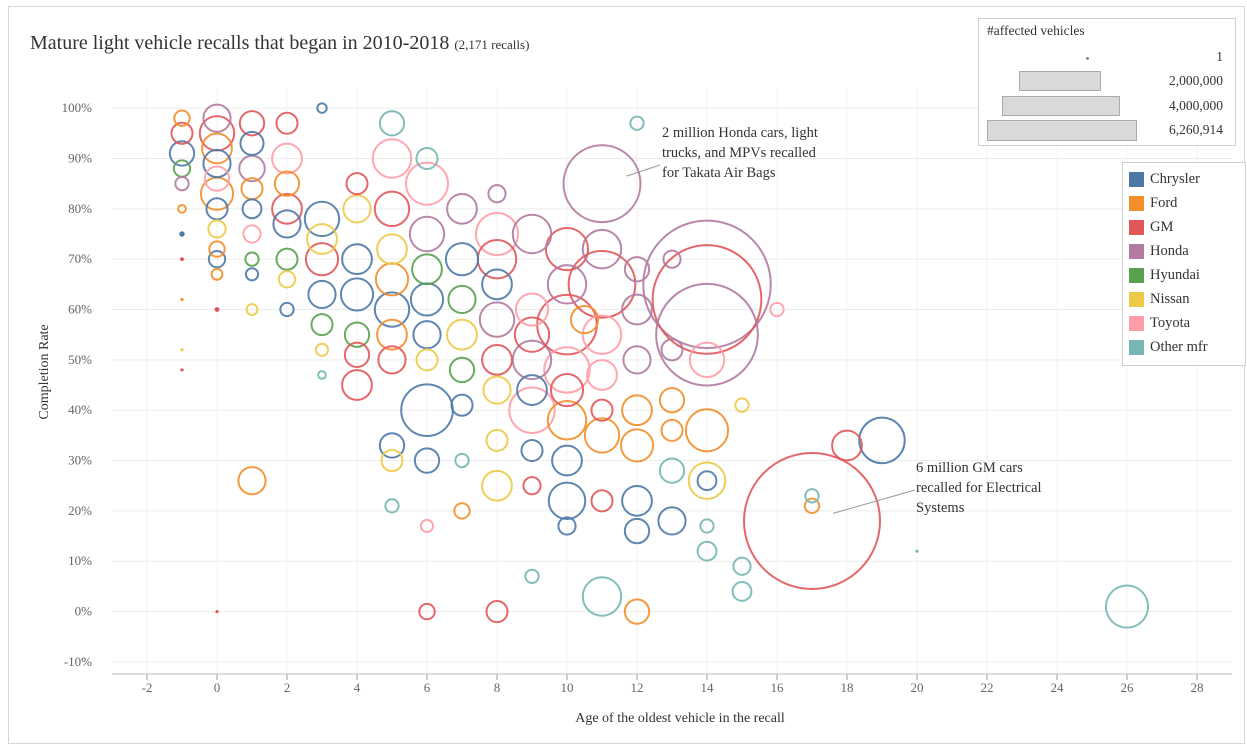 The width and height of the screenshot is (1247, 746). Describe the element at coordinates (1175, 178) in the screenshot. I see `legend-label: Chrysler` at that location.